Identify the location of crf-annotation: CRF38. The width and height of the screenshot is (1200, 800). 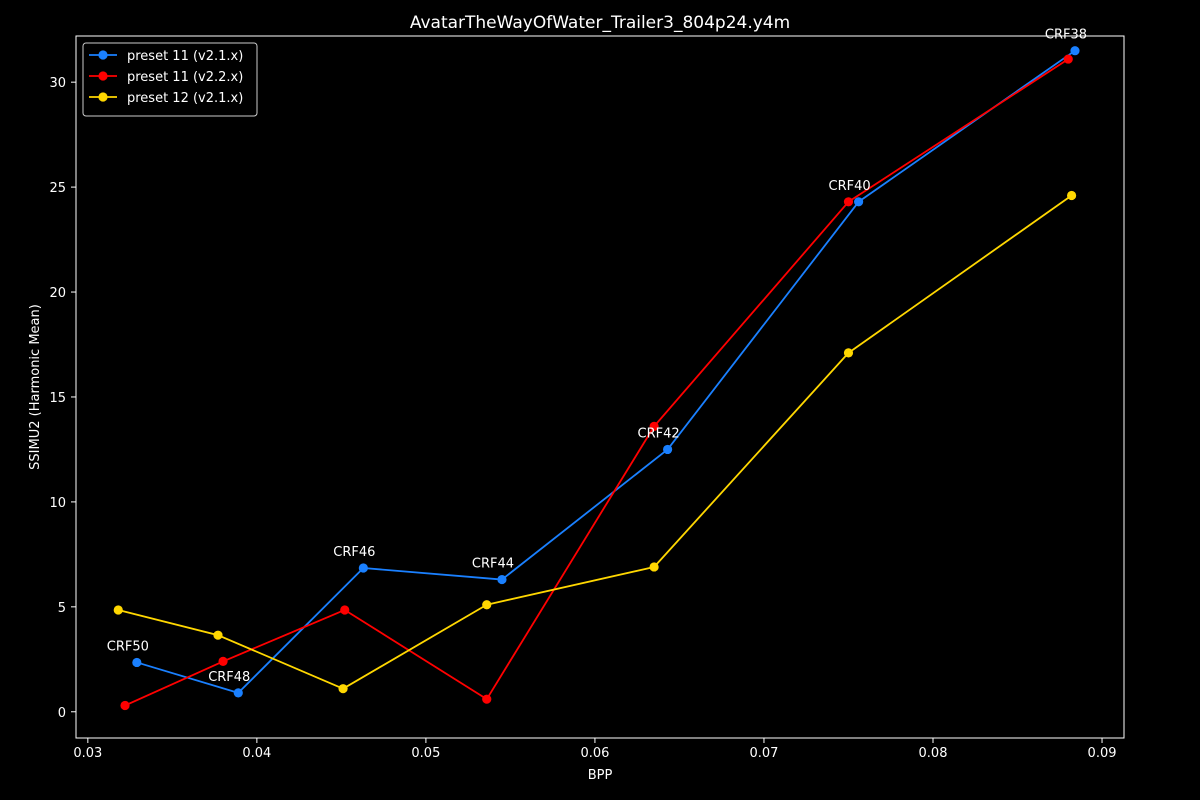
(1066, 35).